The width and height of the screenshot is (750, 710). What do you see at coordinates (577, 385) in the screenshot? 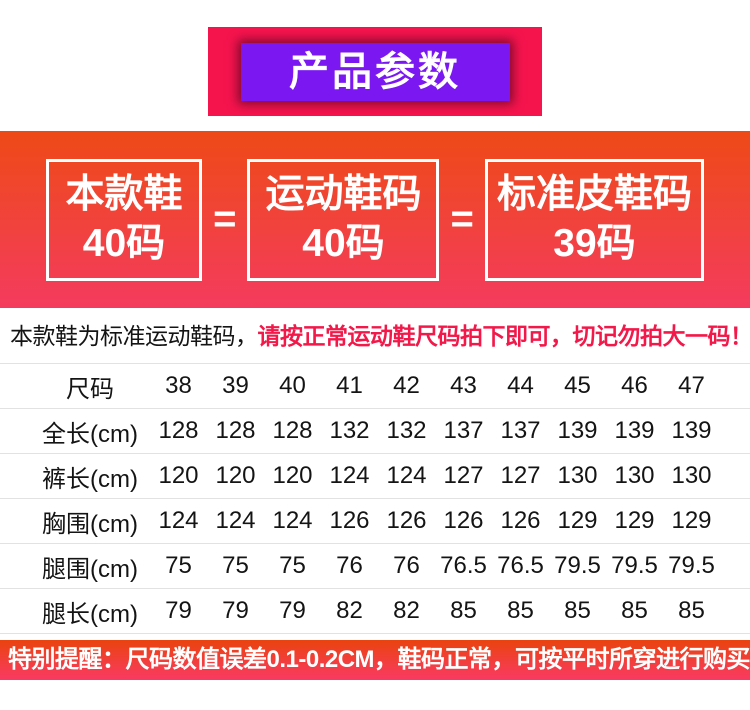
I see `table-cell: 45` at bounding box center [577, 385].